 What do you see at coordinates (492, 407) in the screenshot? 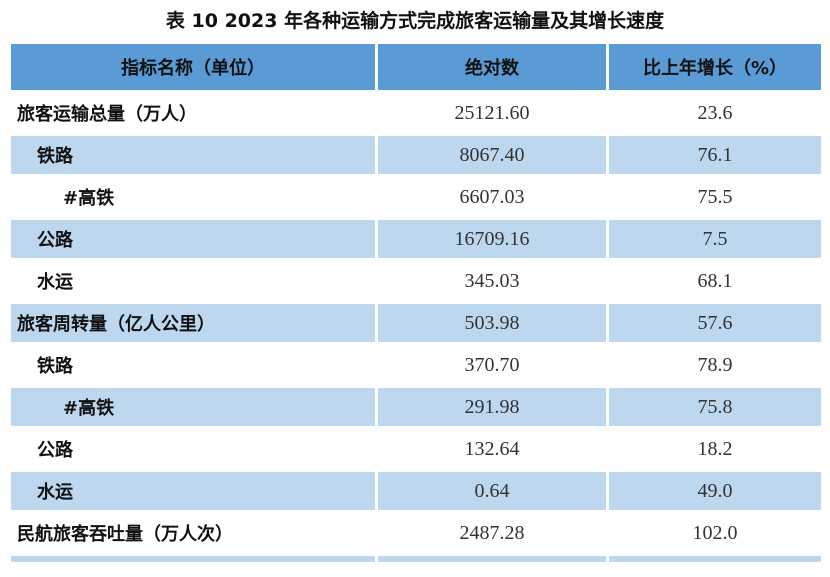
I see `row-value: 291.98` at bounding box center [492, 407].